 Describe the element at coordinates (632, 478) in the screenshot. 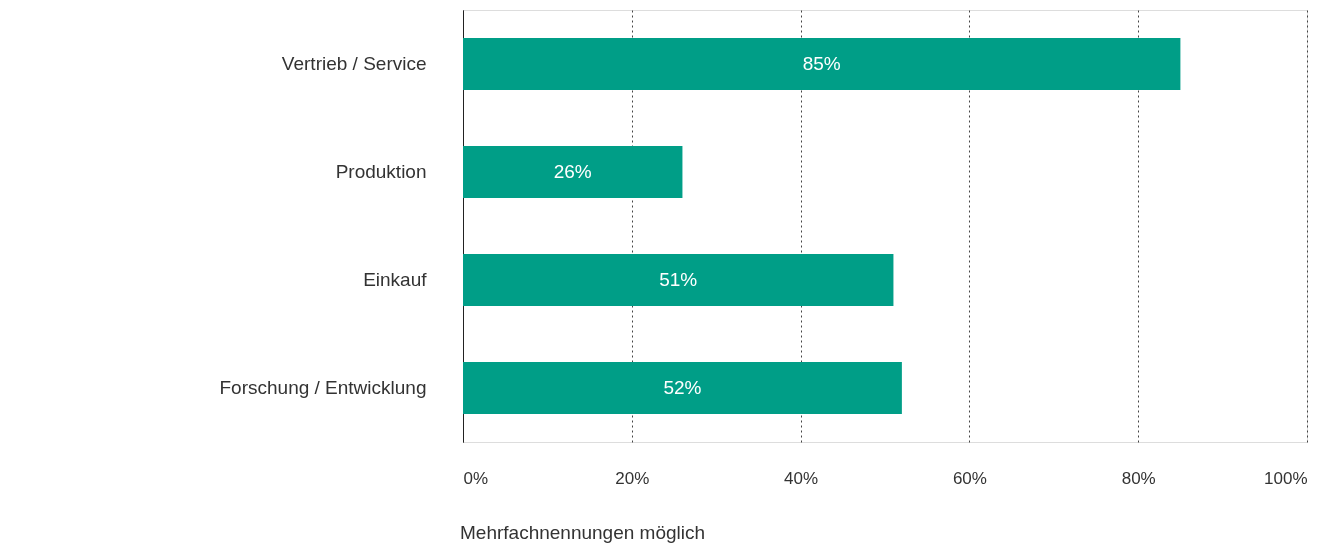

I see `x-tick-label: 20%` at that location.